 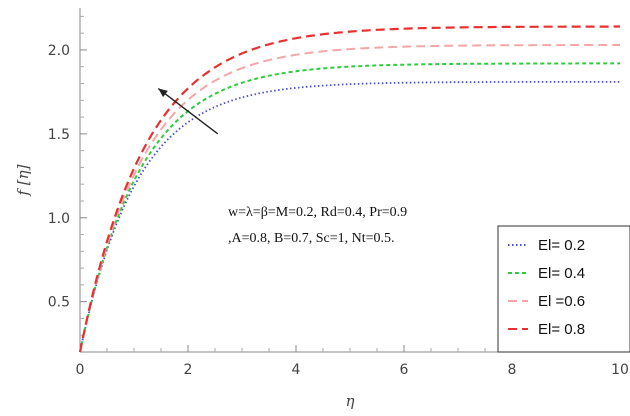 What do you see at coordinates (23, 180) in the screenshot?
I see `y-axis-title: f [η]` at bounding box center [23, 180].